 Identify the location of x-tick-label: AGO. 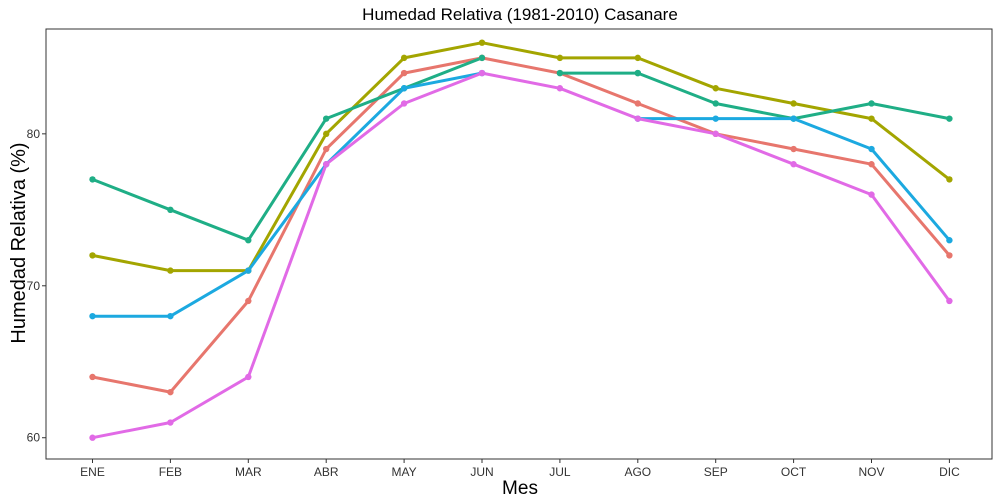
(637, 472).